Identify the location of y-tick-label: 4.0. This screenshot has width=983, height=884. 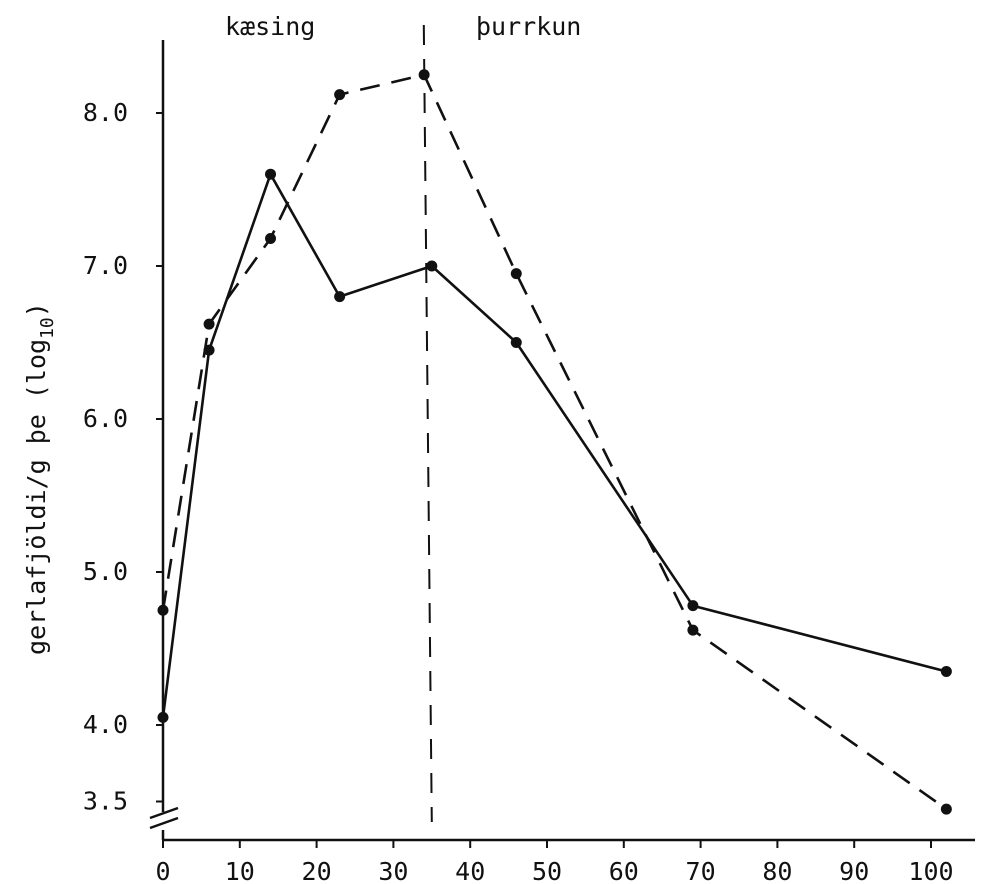
(105, 724).